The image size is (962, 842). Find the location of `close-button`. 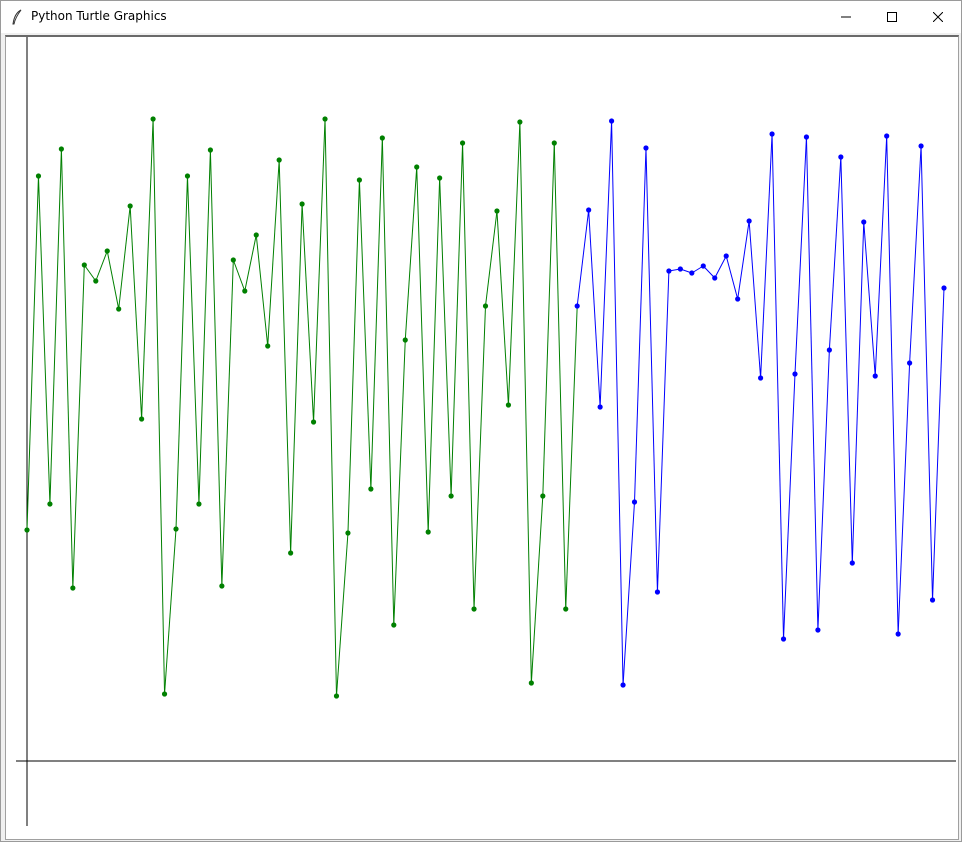

close-button is located at coordinates (938, 17).